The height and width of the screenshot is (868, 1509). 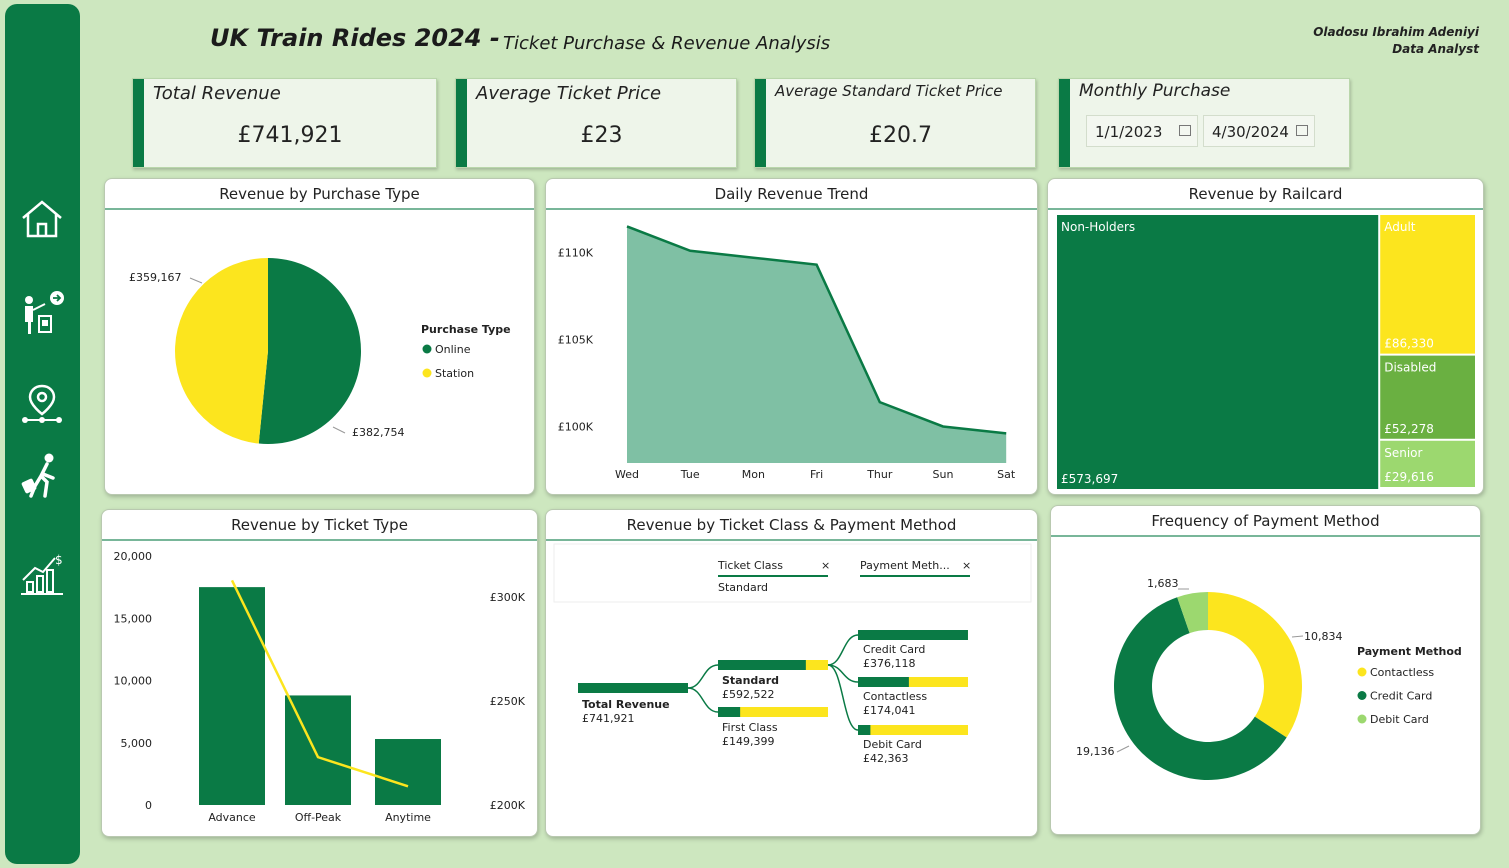 What do you see at coordinates (133, 681) in the screenshot?
I see `y-left-tick-label: 10,000` at bounding box center [133, 681].